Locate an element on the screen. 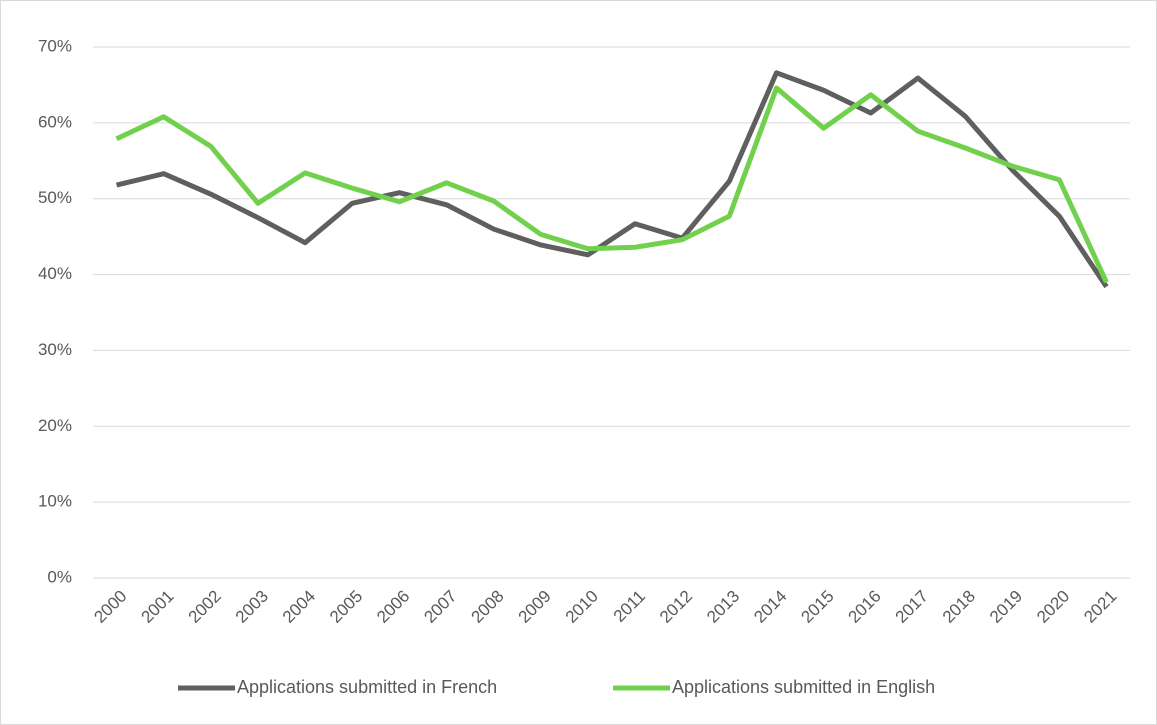  y-tick-label: 10% is located at coordinates (55, 501).